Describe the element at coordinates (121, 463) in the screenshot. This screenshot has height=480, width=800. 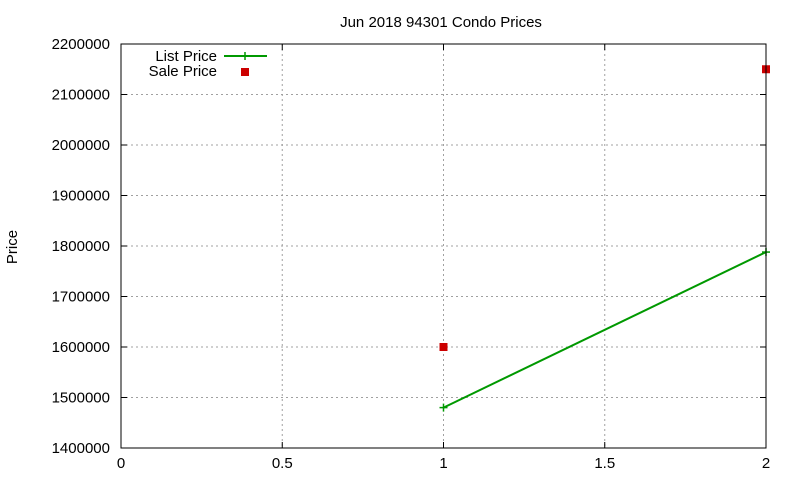
I see `x-tick-label: 0` at that location.